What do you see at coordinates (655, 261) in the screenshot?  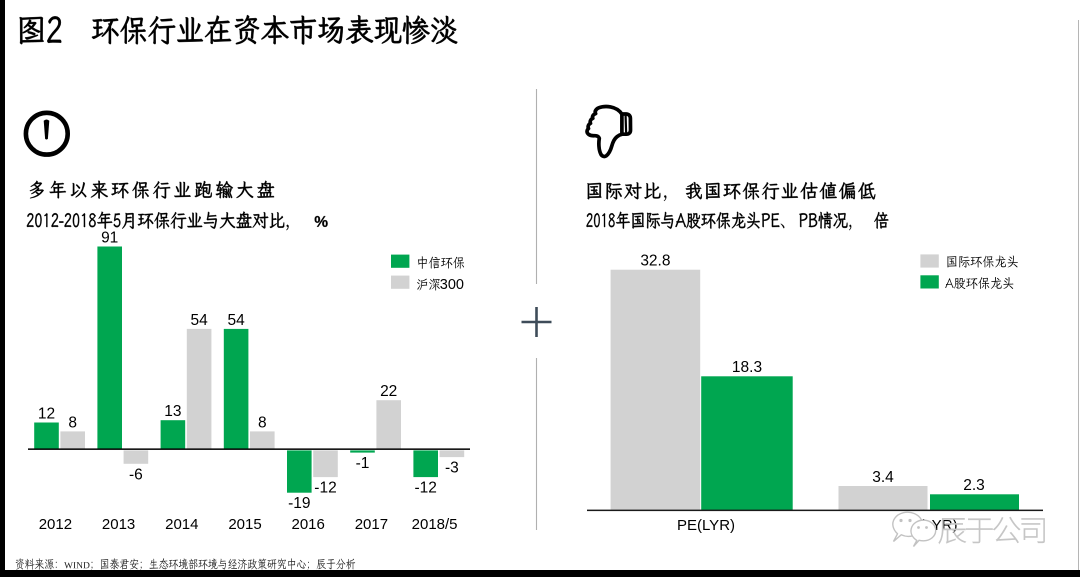 I see `svg-text: 32.8` at bounding box center [655, 261].